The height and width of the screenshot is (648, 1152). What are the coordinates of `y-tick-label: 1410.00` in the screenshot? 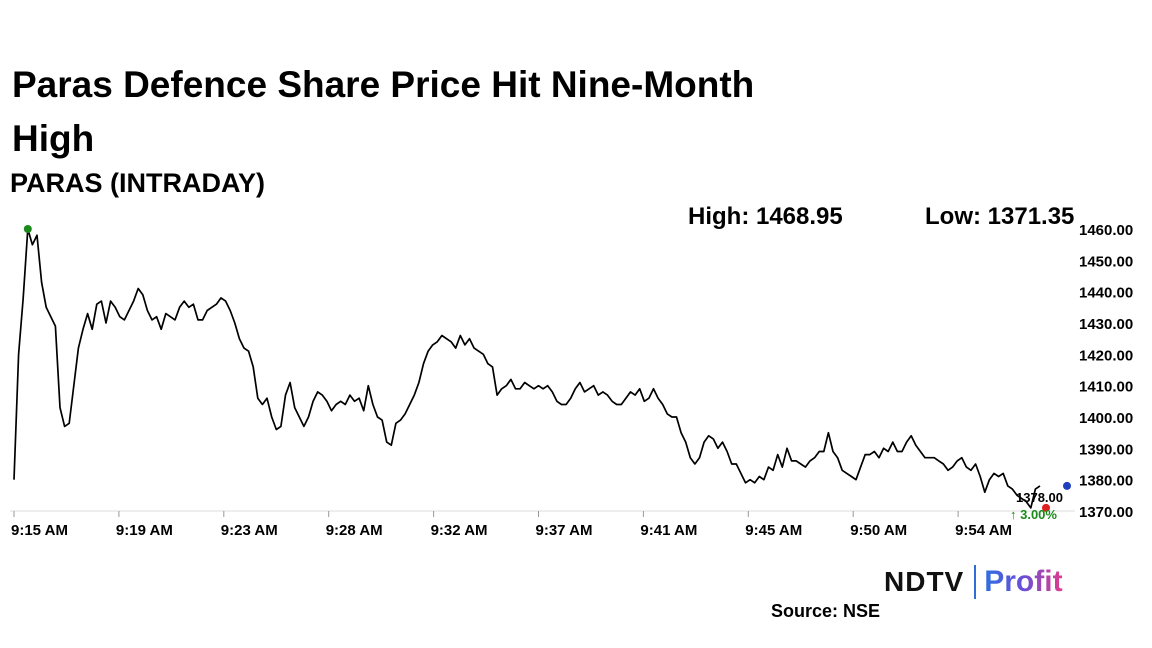 It's located at (1106, 387).